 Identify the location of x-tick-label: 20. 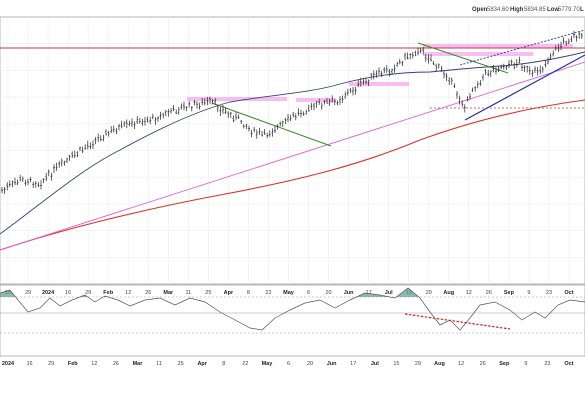
(329, 293).